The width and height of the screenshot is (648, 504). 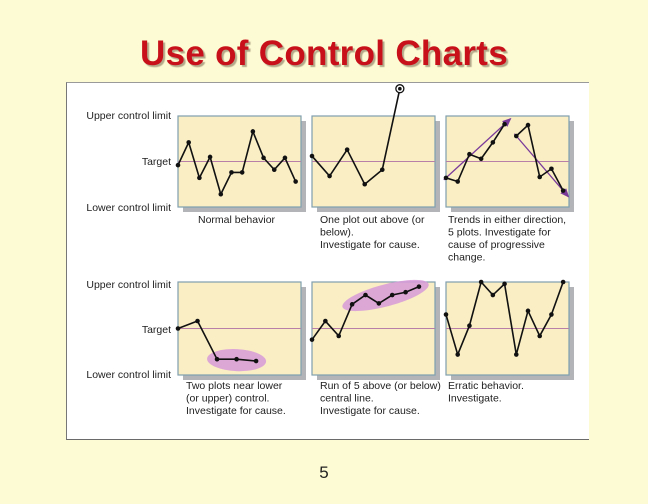 What do you see at coordinates (372, 220) in the screenshot?
I see `panel-caption: One plot out above (or` at bounding box center [372, 220].